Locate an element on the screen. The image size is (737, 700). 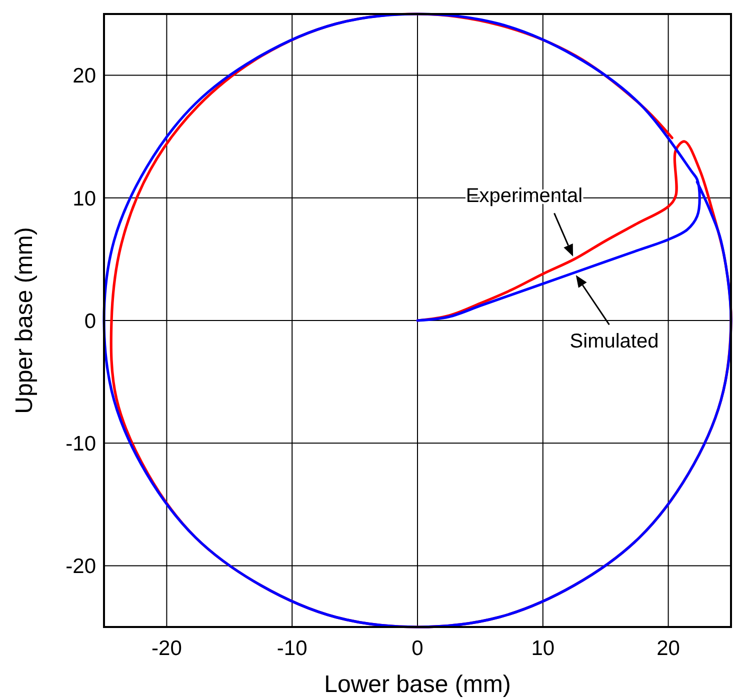
y-tick-label: -20 is located at coordinates (81, 566).